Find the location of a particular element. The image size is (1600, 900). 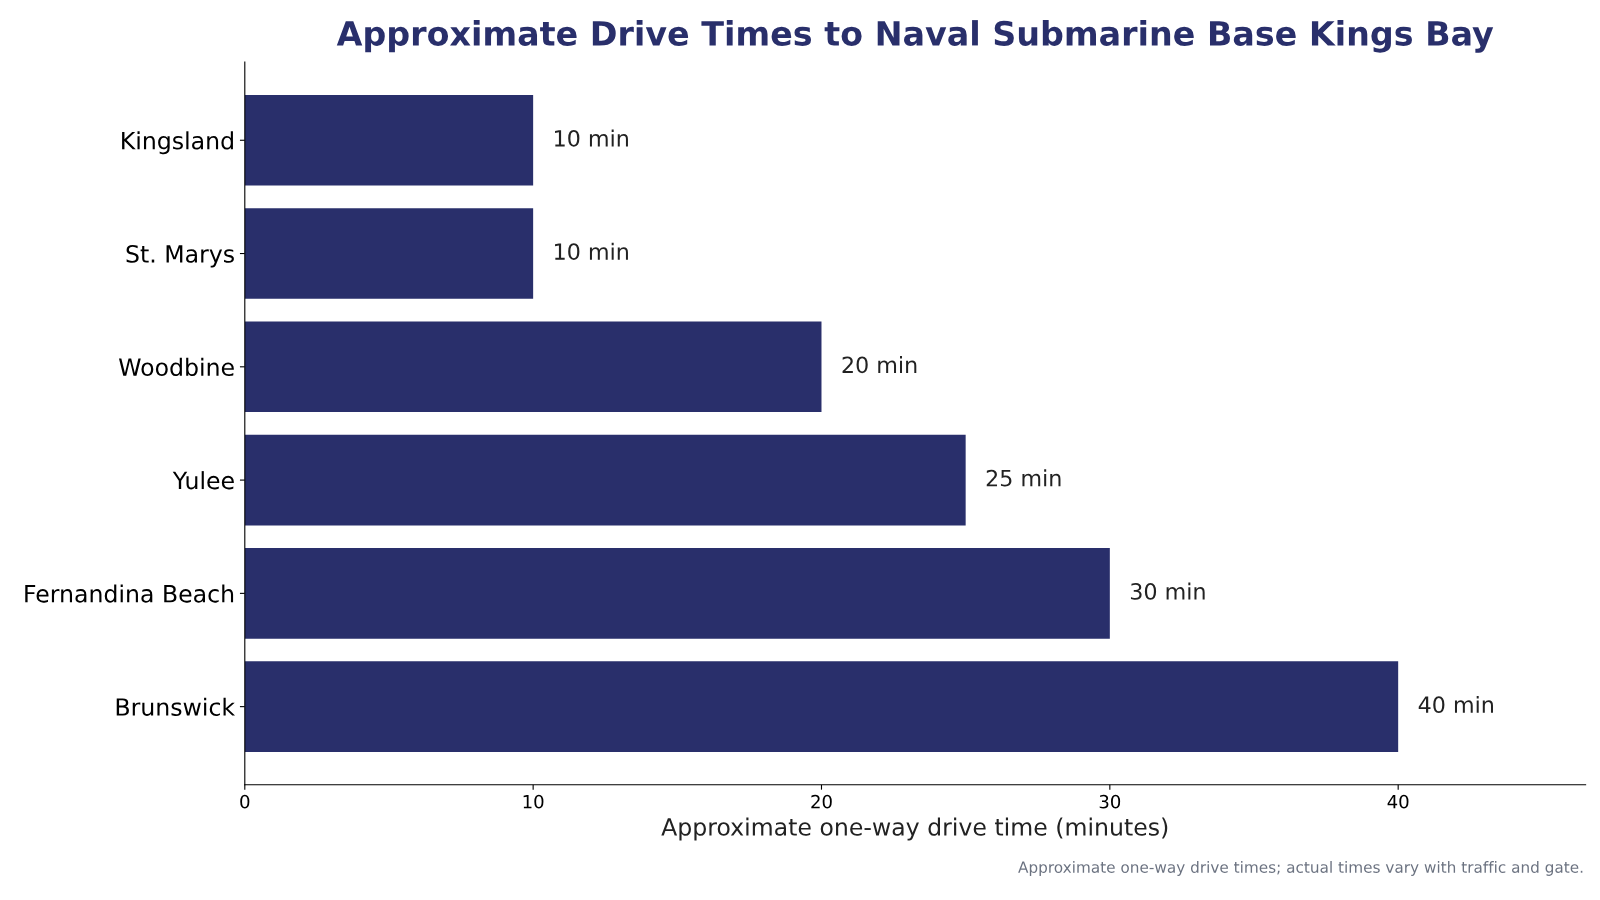

y-tick-label: Fernandina Beach is located at coordinates (129, 593).